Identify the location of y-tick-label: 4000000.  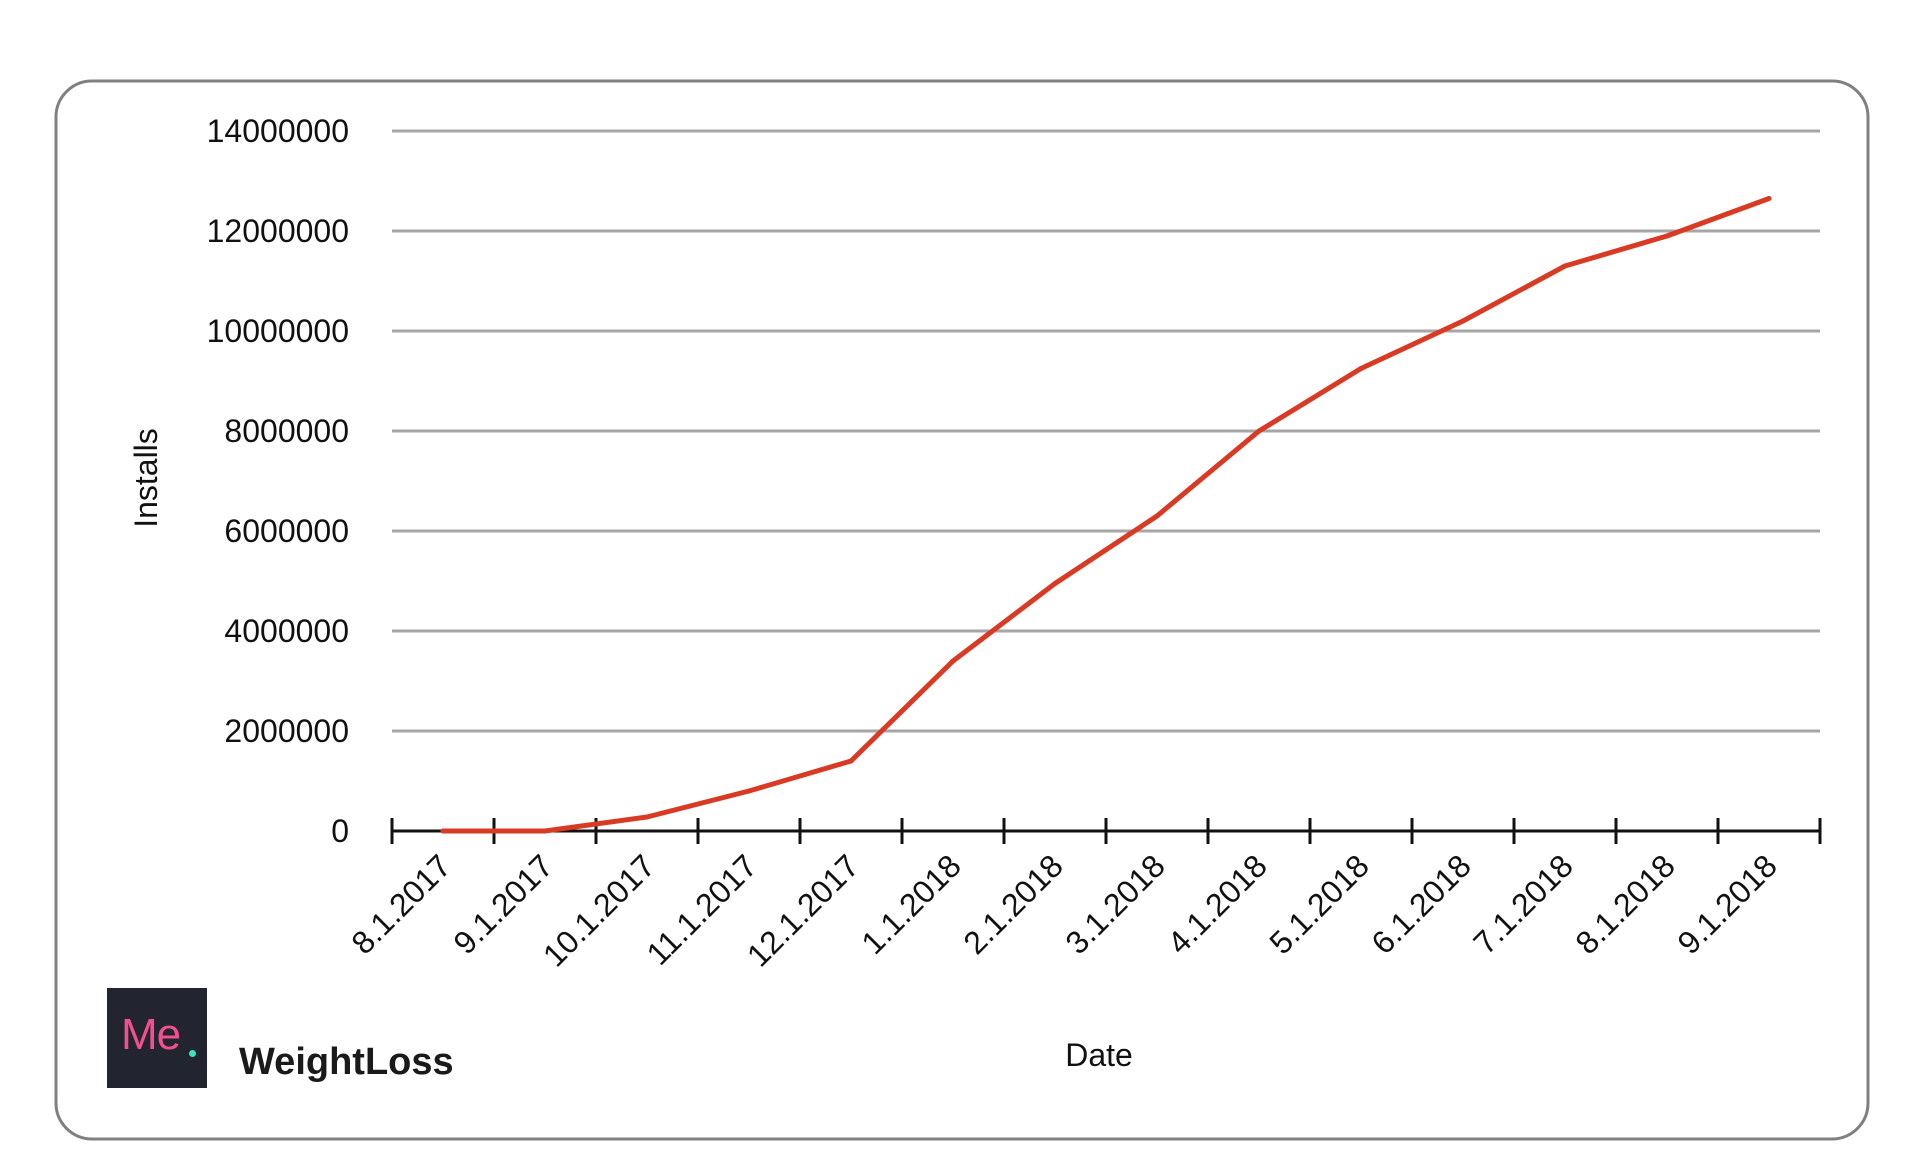
(286, 631).